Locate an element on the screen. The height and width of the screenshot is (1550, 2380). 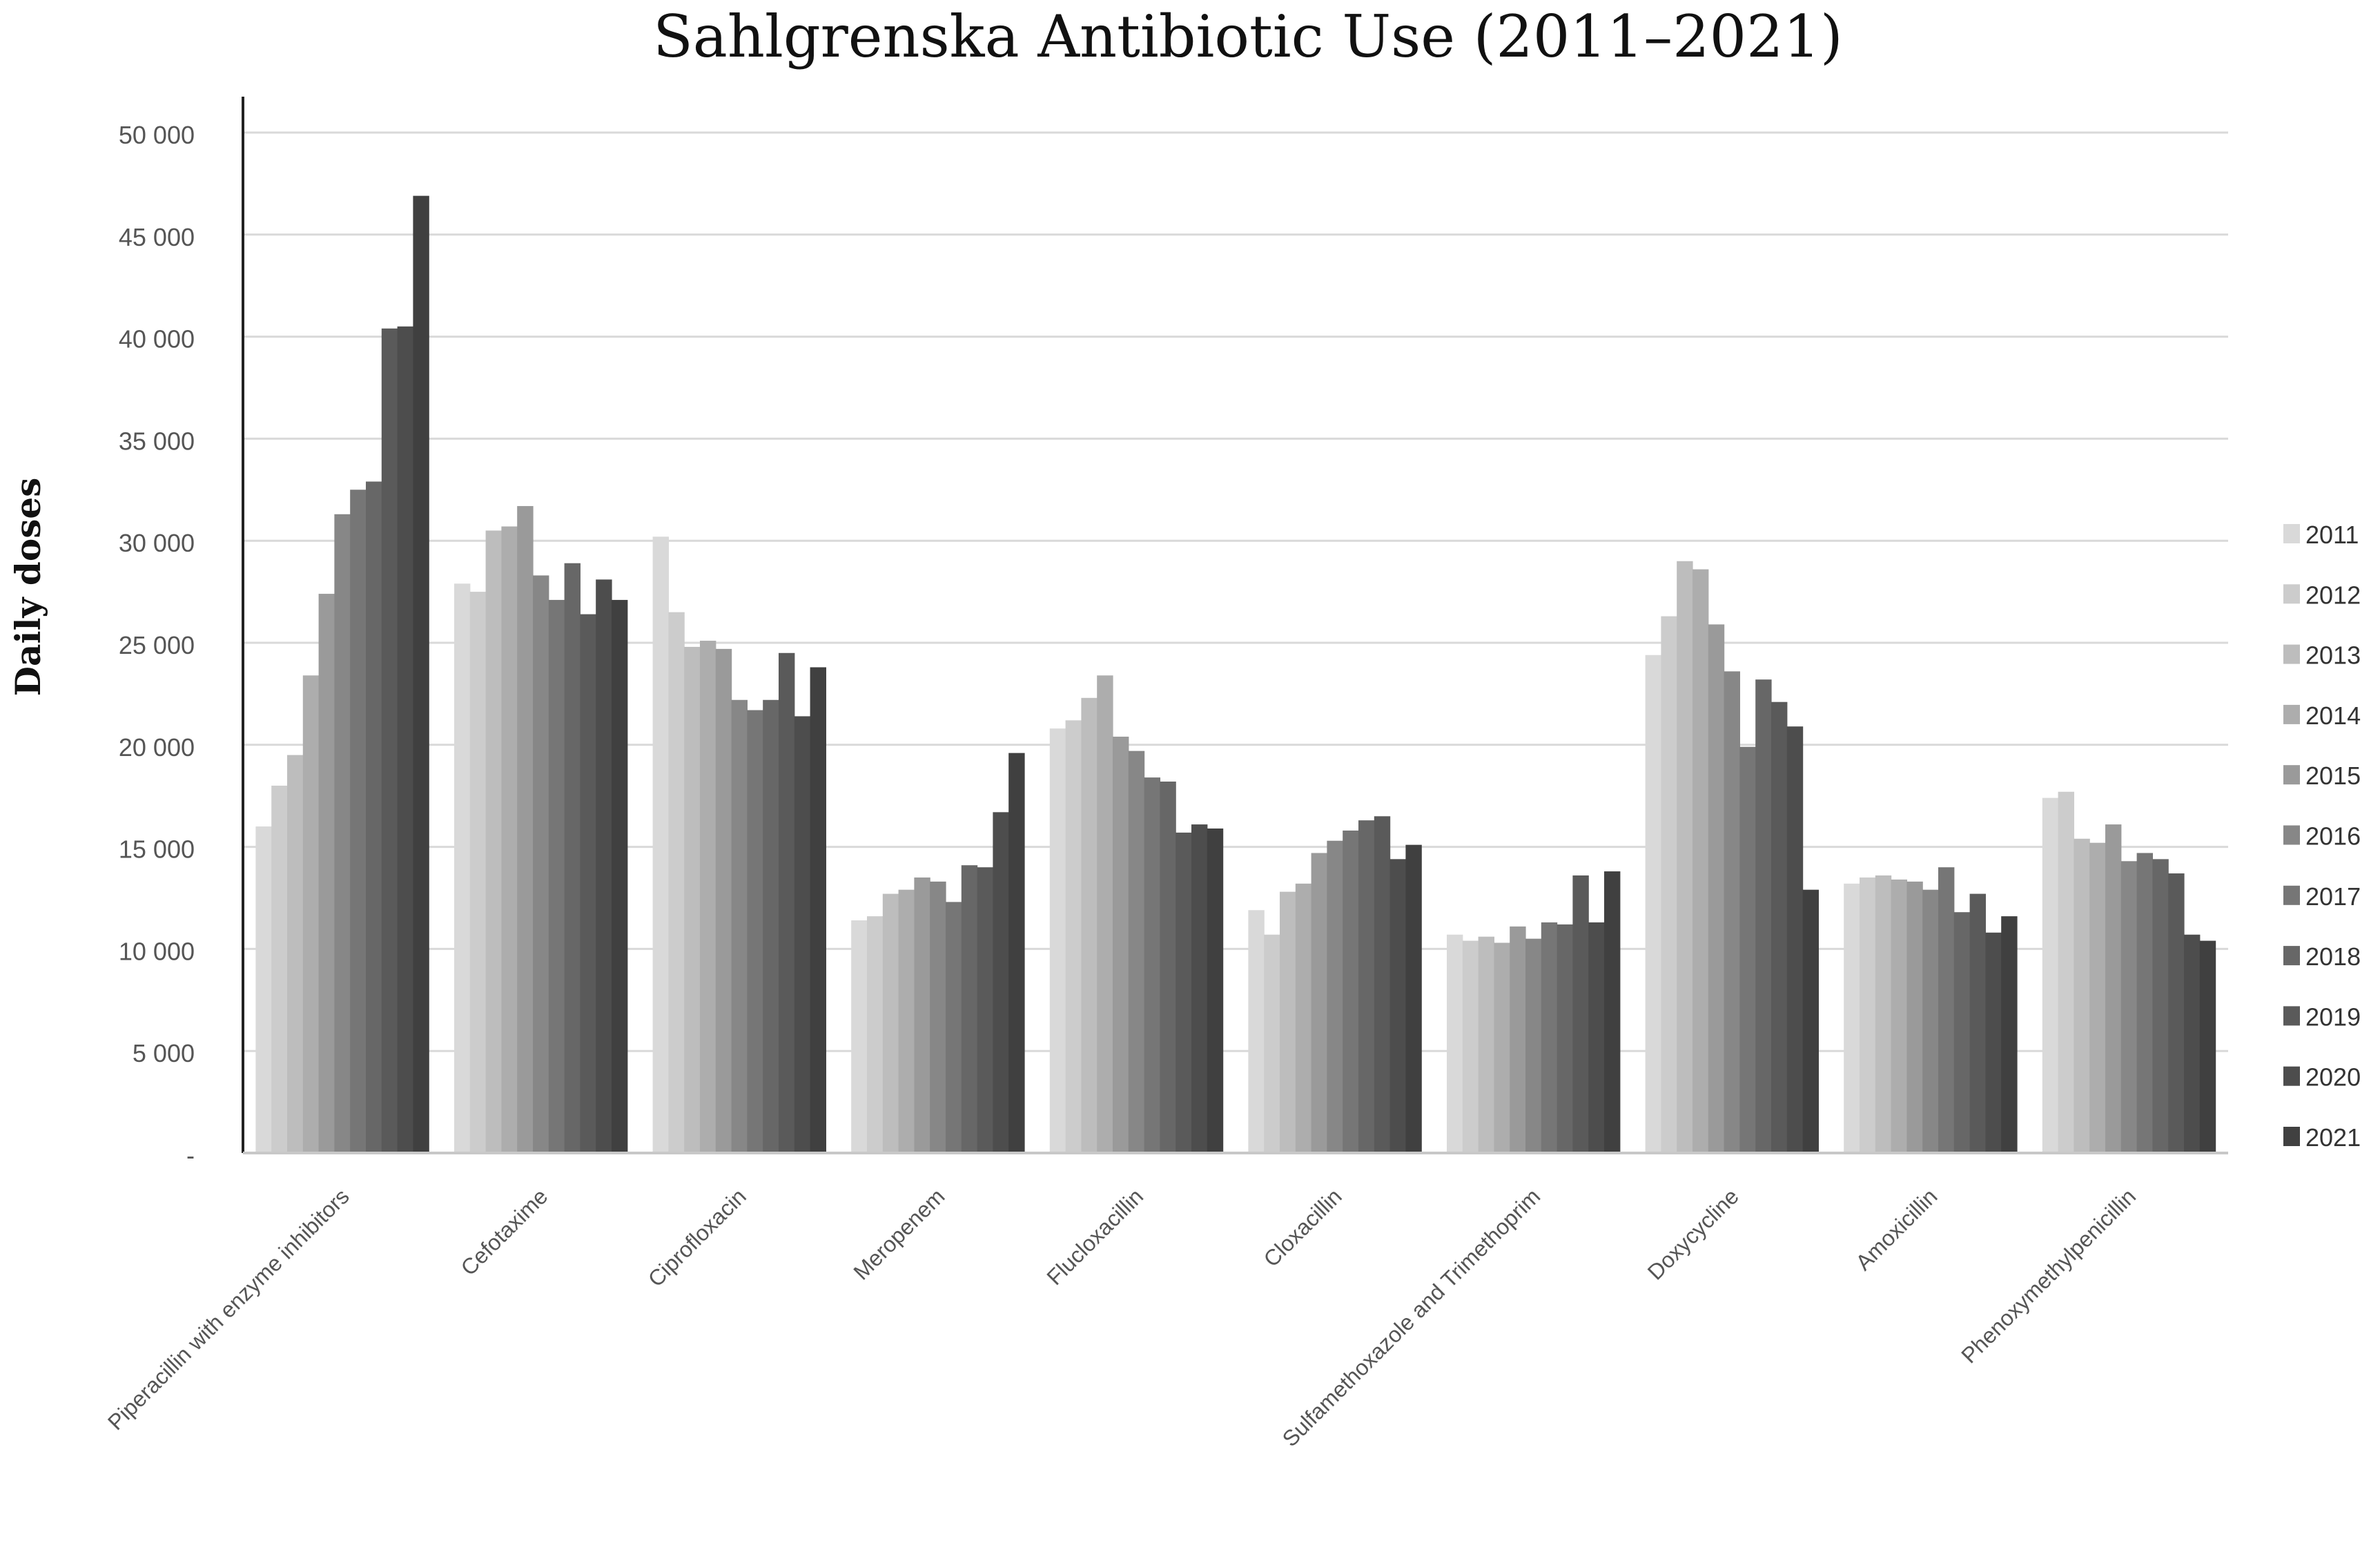
x-tick-label: Flucloxacillin is located at coordinates (1095, 1236).